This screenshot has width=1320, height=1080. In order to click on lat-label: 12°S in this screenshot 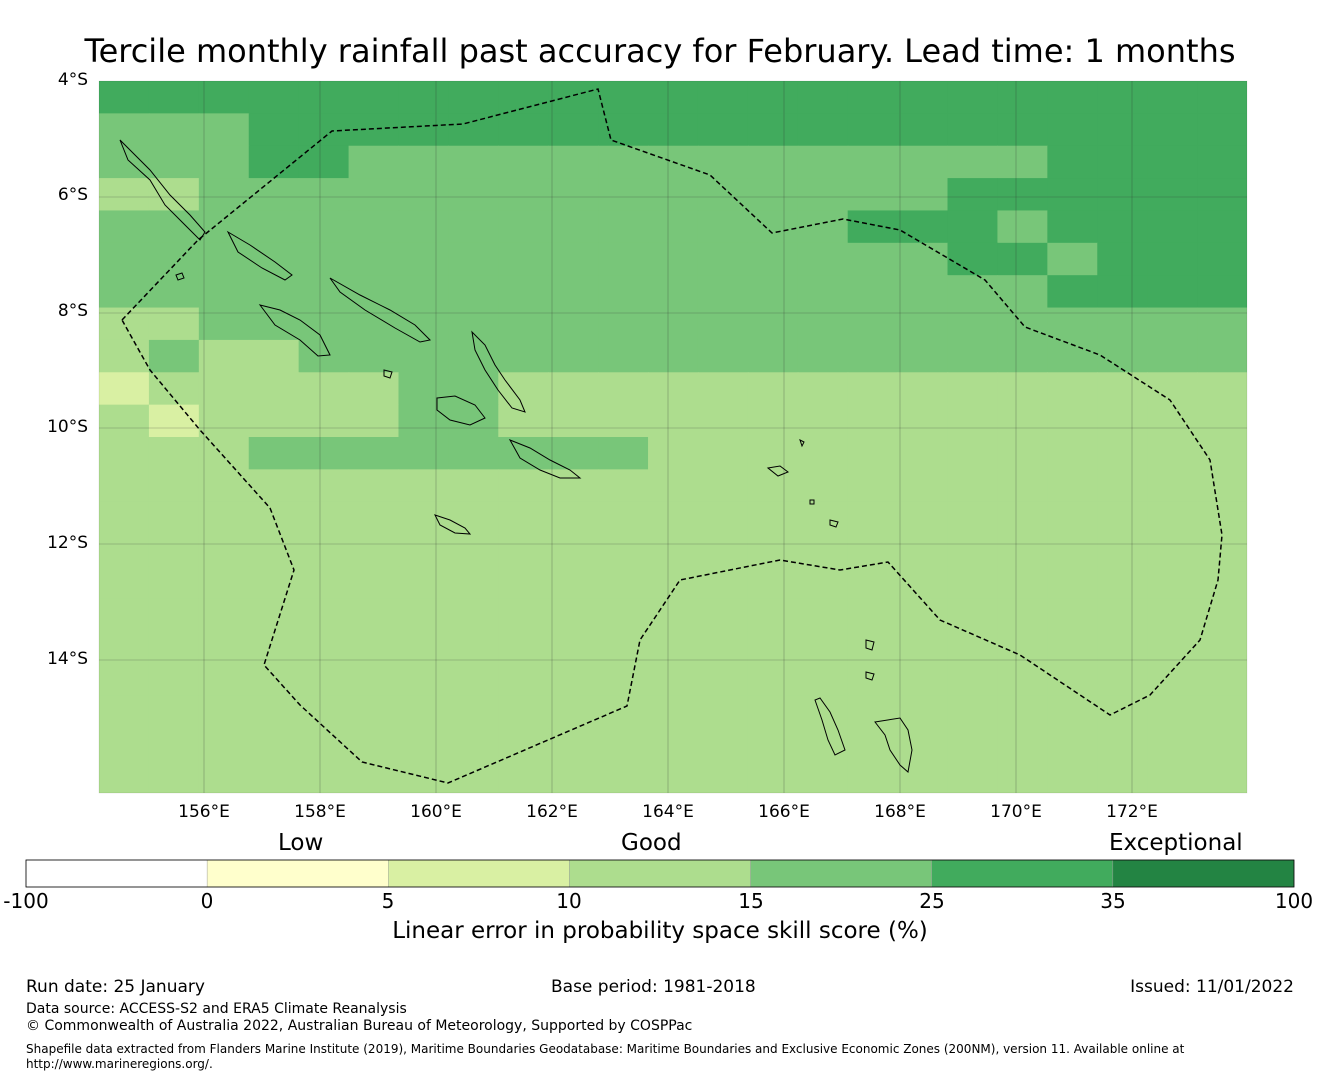, I will do `click(67, 543)`.